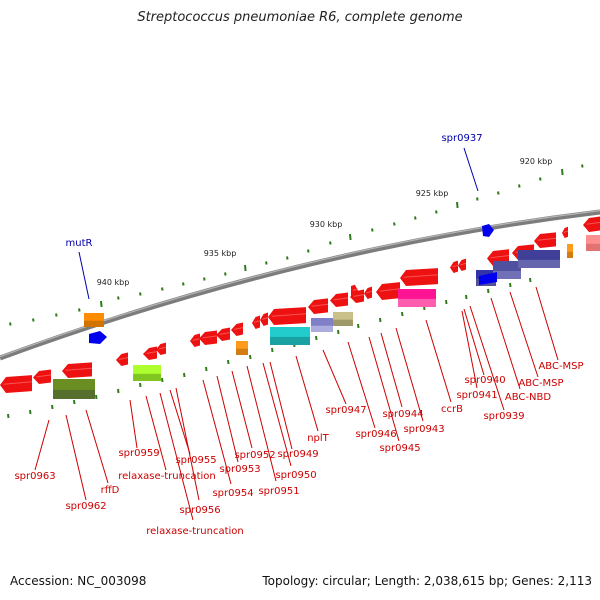 The height and width of the screenshot is (600, 600). I want to click on gene-block-olive, so click(74, 389).